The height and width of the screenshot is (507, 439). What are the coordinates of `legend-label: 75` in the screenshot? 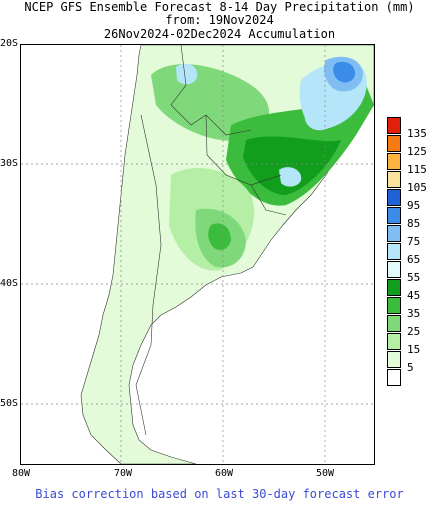 It's located at (414, 241).